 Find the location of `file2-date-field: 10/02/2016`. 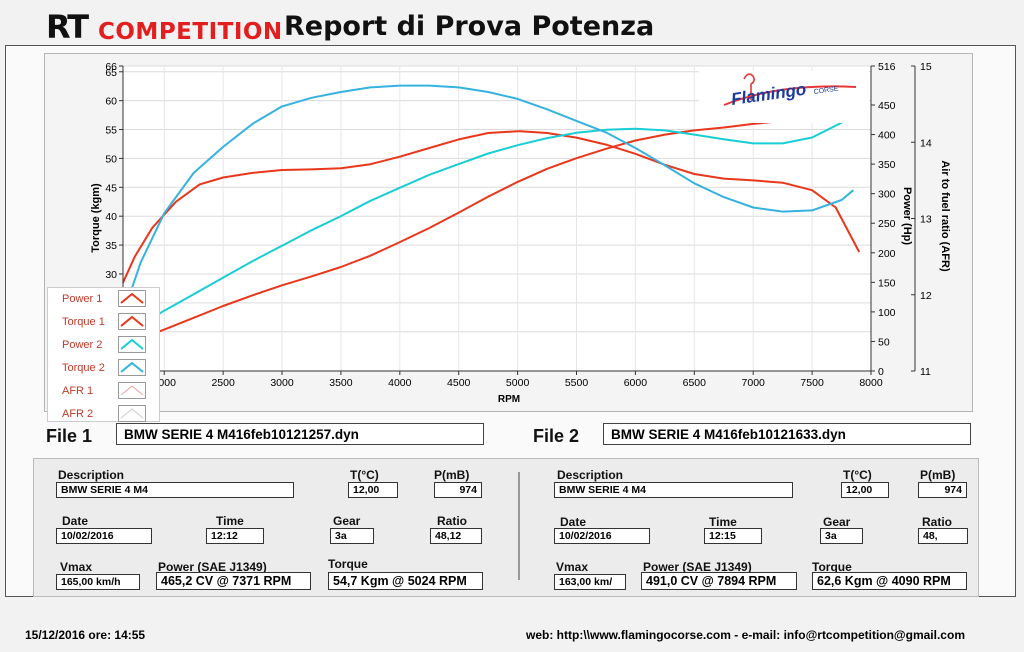

file2-date-field: 10/02/2016 is located at coordinates (602, 536).